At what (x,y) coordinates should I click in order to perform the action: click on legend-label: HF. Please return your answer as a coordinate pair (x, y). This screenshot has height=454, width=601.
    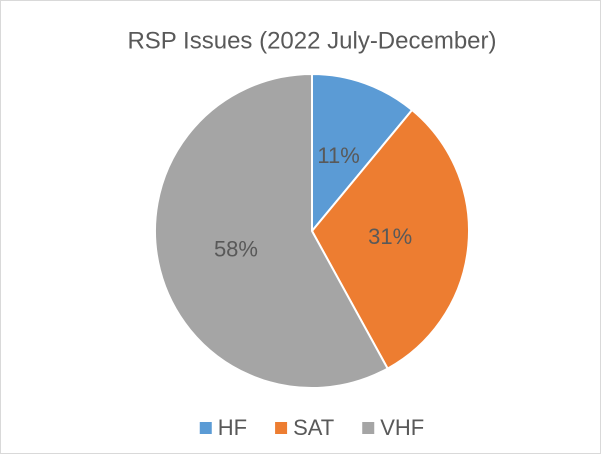
    Looking at the image, I should click on (232, 427).